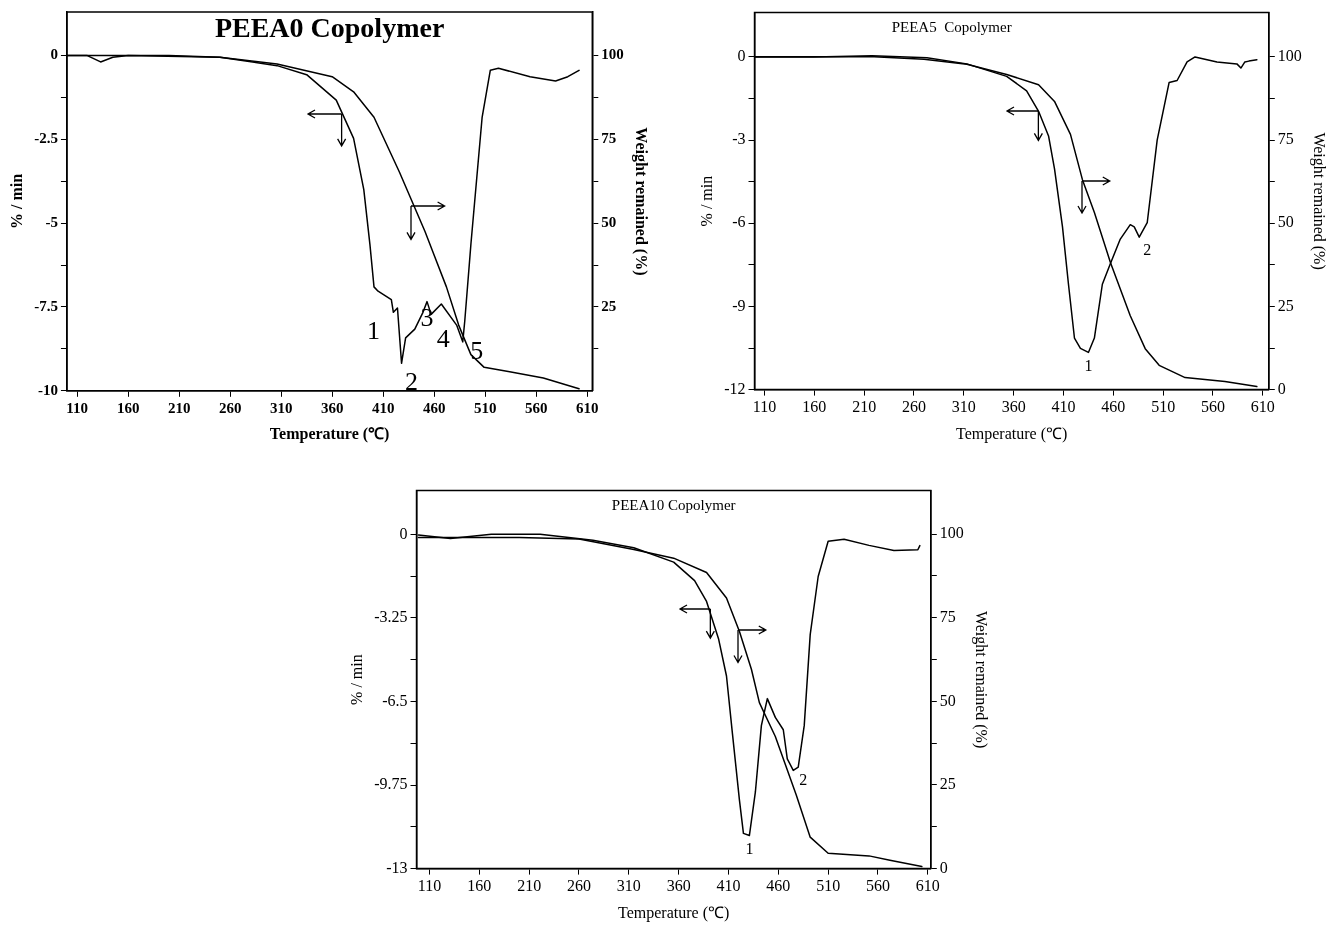 This screenshot has width=1338, height=929. What do you see at coordinates (391, 617) in the screenshot?
I see `y-tick-label: -3.25` at bounding box center [391, 617].